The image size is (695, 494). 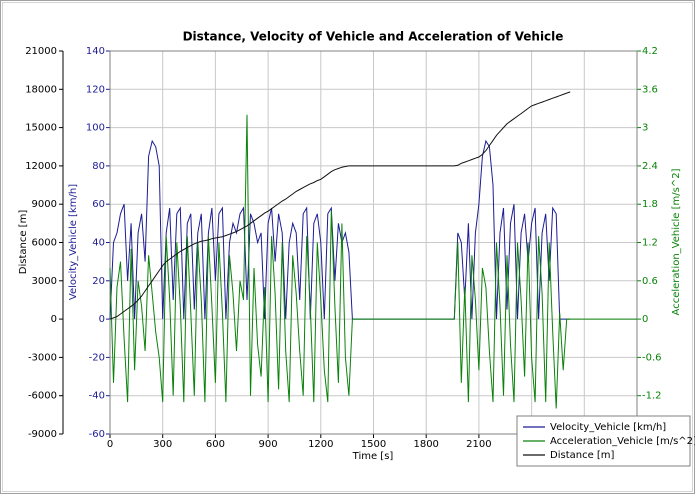 I want to click on legend-label: Velocity_Vehicle [km/h], so click(x=608, y=427).